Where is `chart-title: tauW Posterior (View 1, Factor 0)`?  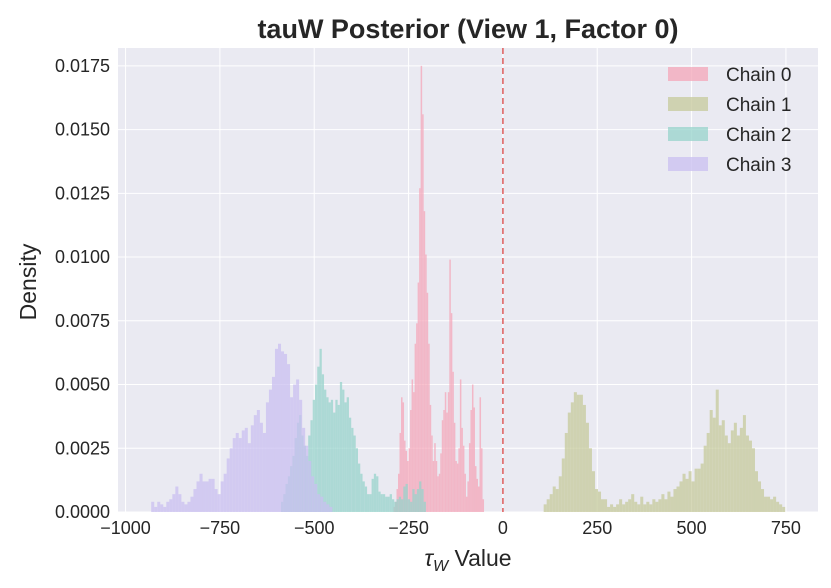
chart-title: tauW Posterior (View 1, Factor 0) is located at coordinates (467, 29).